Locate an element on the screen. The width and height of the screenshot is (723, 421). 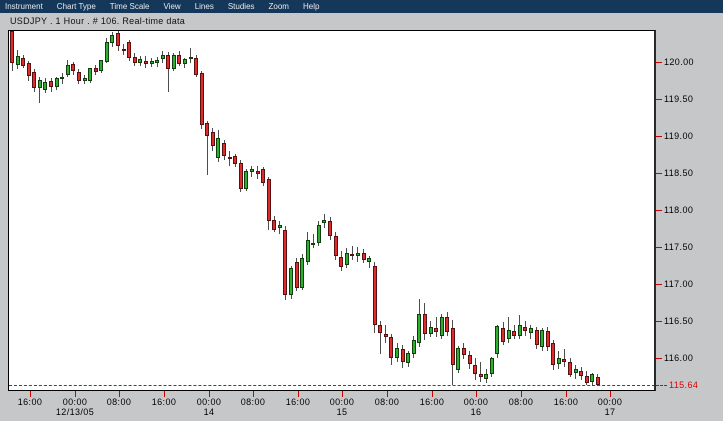
current-price-label: 115.64 is located at coordinates (677, 385).